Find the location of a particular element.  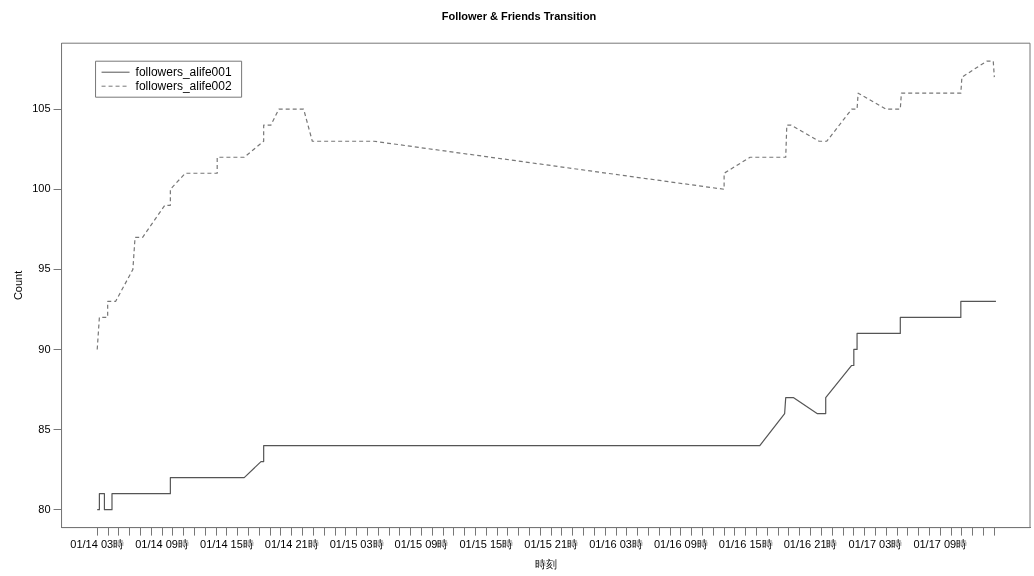

y-axis-title: Count is located at coordinates (17, 285).